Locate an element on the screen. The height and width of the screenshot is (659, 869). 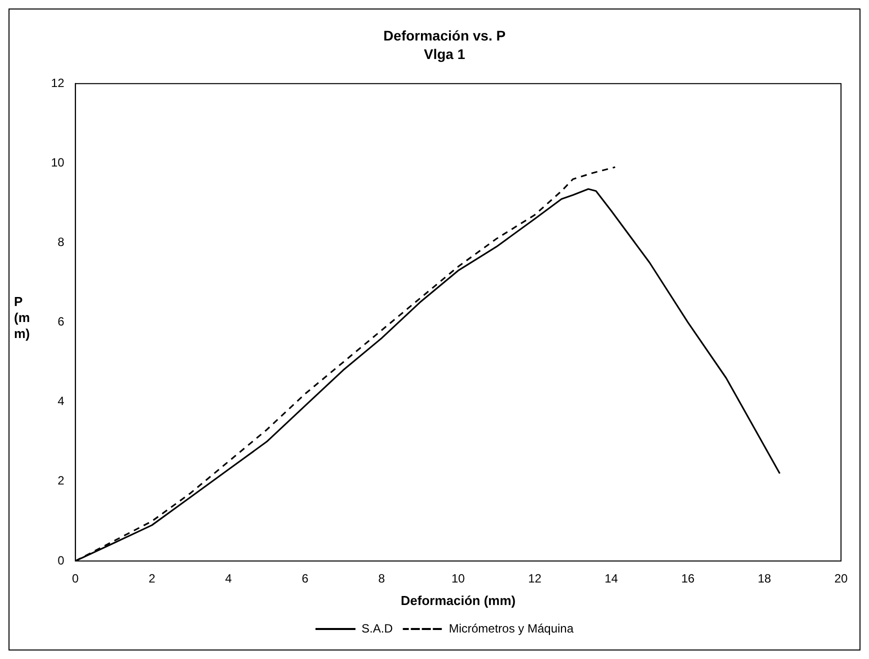
x-tick-label: 16 is located at coordinates (688, 579).